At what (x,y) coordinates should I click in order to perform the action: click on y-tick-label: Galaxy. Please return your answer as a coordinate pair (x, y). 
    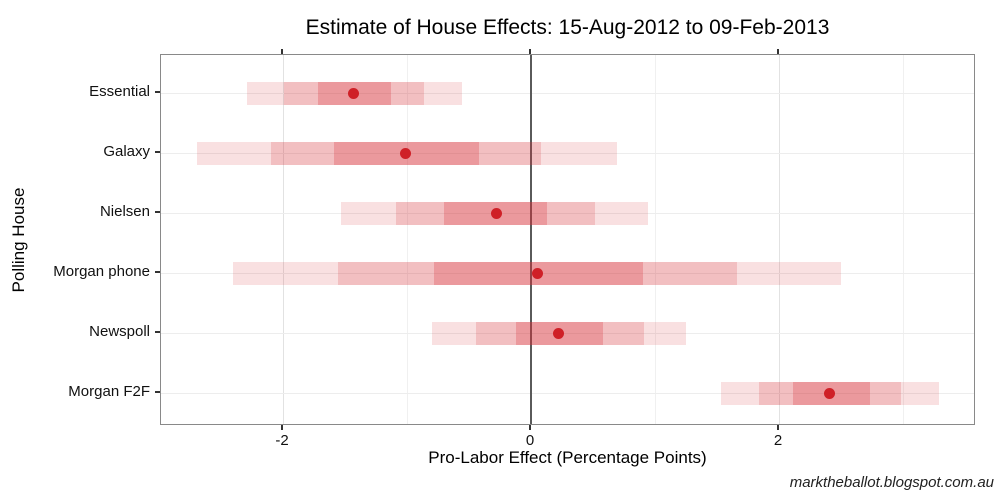
    Looking at the image, I should click on (126, 151).